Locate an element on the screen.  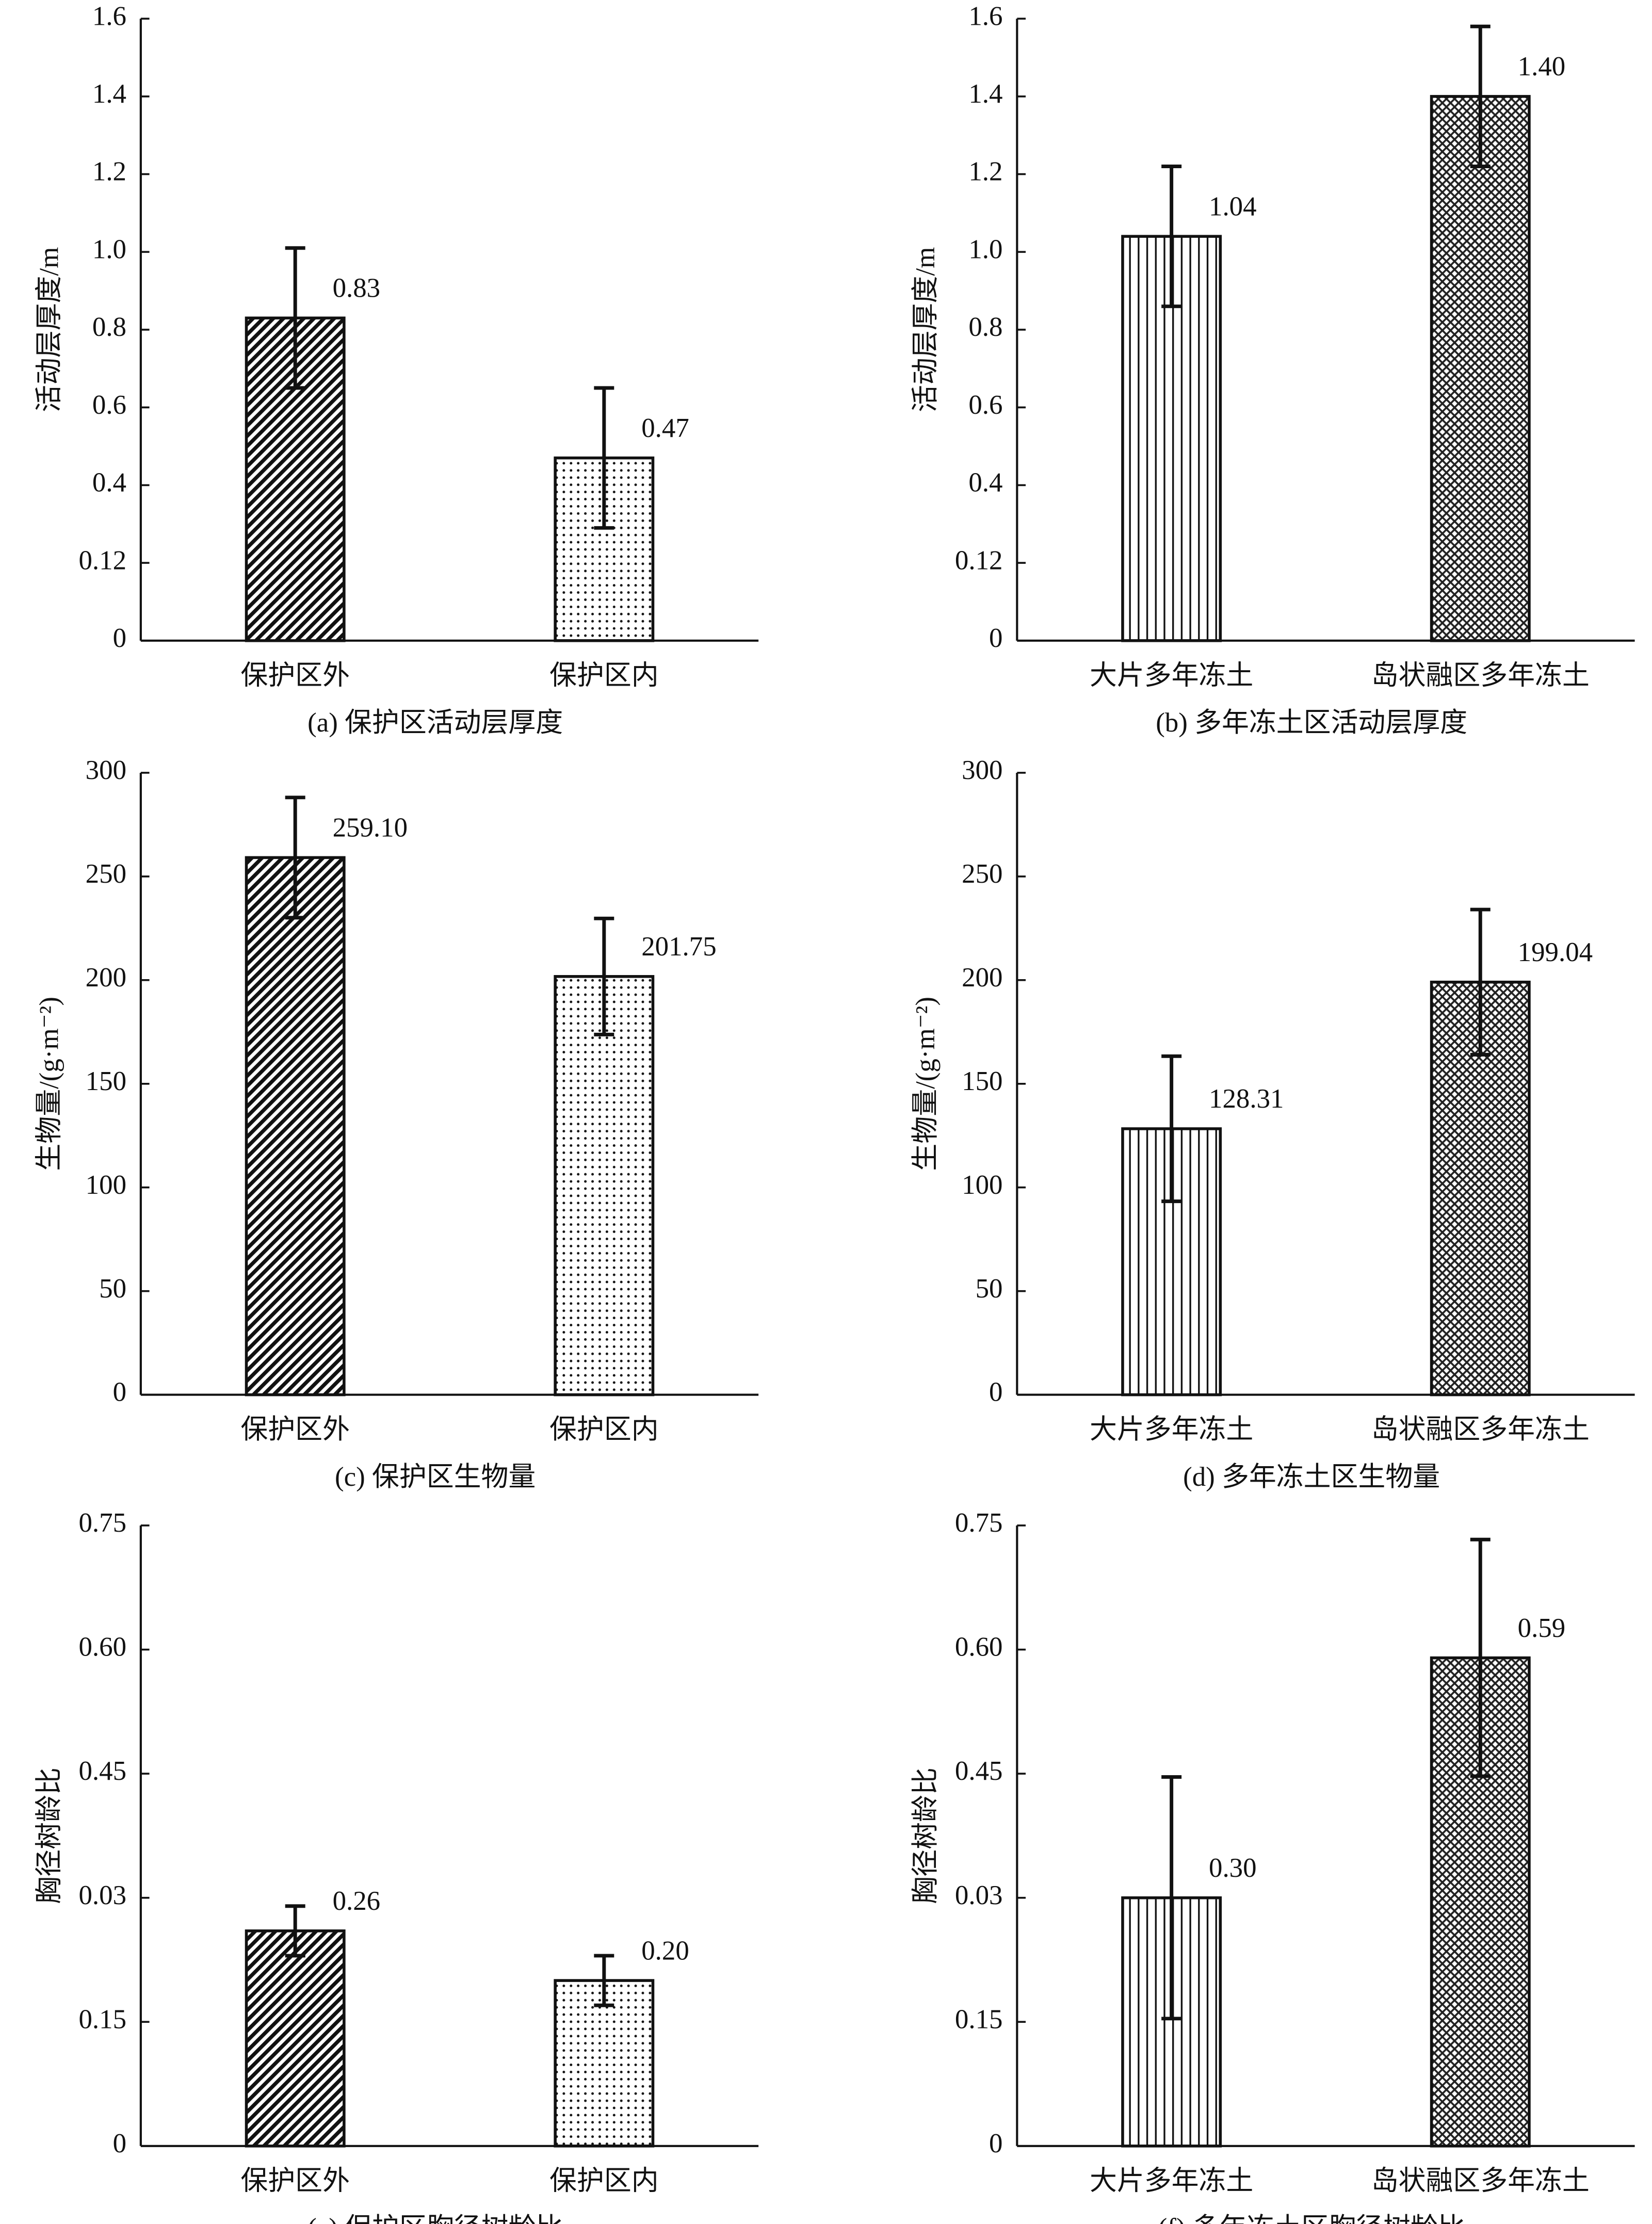
chart-caption: (a) 保护区活动层厚度 is located at coordinates (435, 723).